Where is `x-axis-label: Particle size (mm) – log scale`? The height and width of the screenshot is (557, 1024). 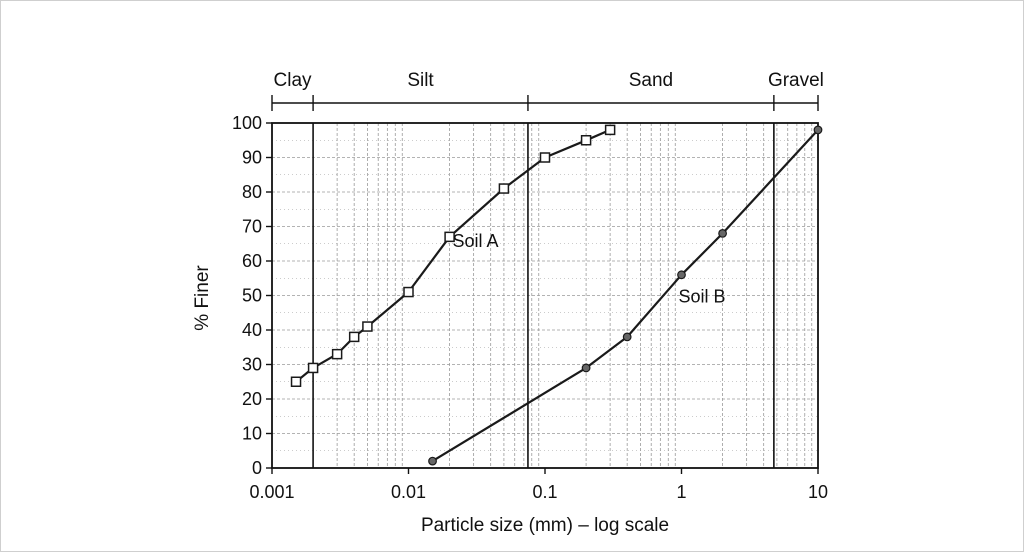 x-axis-label: Particle size (mm) – log scale is located at coordinates (545, 525).